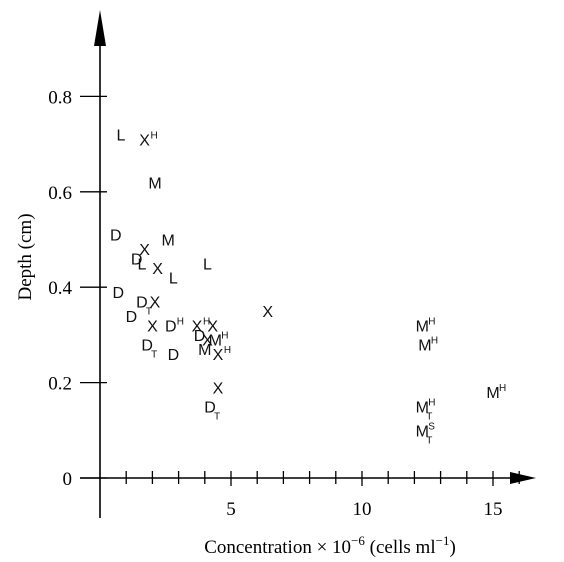  I want to click on x-axis-title: Concentration × 10−6 (cells ml−1), so click(330, 545).